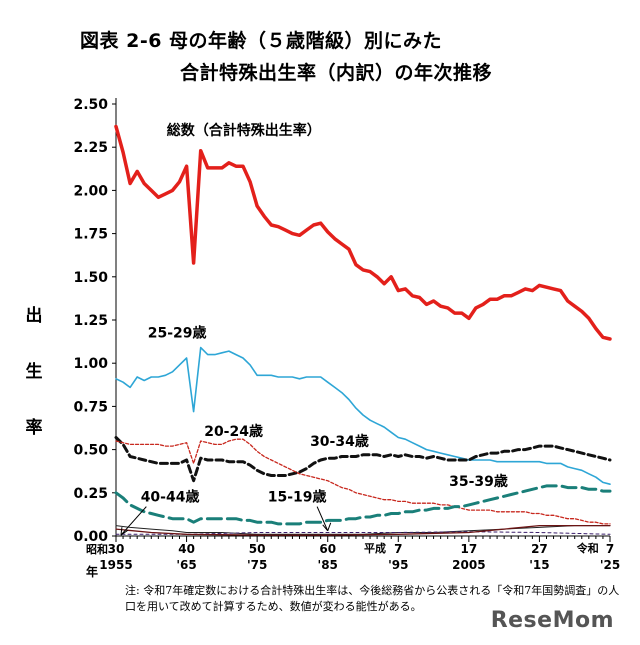  What do you see at coordinates (469, 549) in the screenshot?
I see `x-tick-label-era: 17` at bounding box center [469, 549].